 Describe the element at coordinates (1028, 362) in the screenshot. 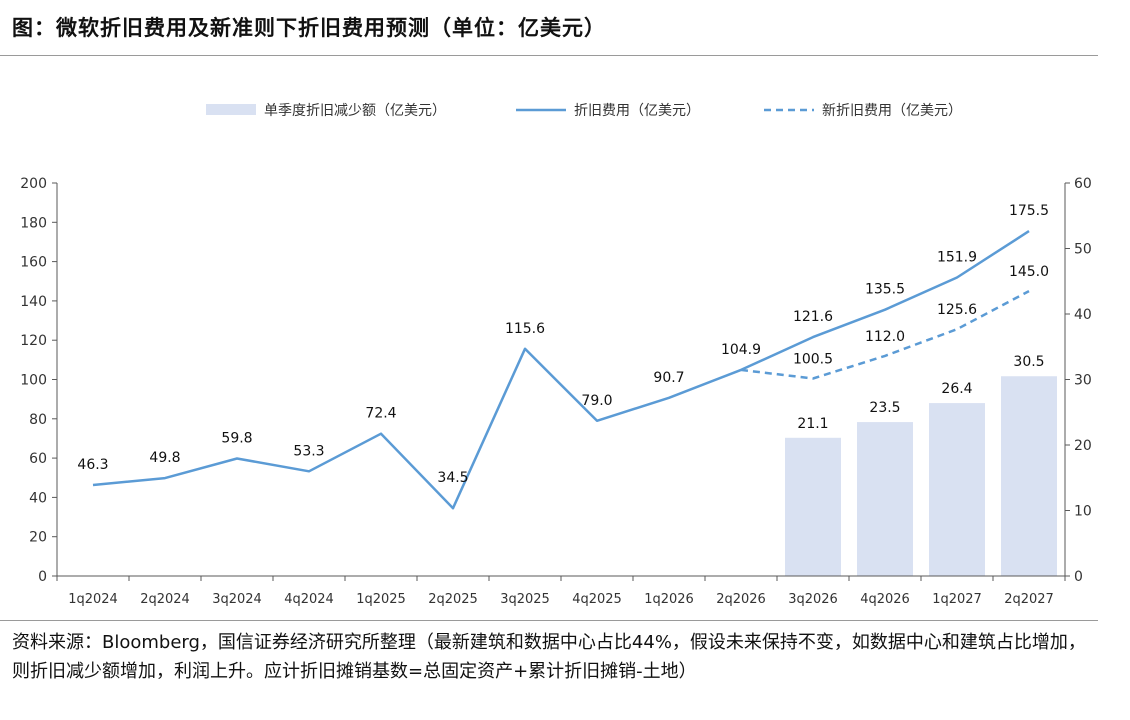

I see `bar-label-2q2027: 30.5` at that location.